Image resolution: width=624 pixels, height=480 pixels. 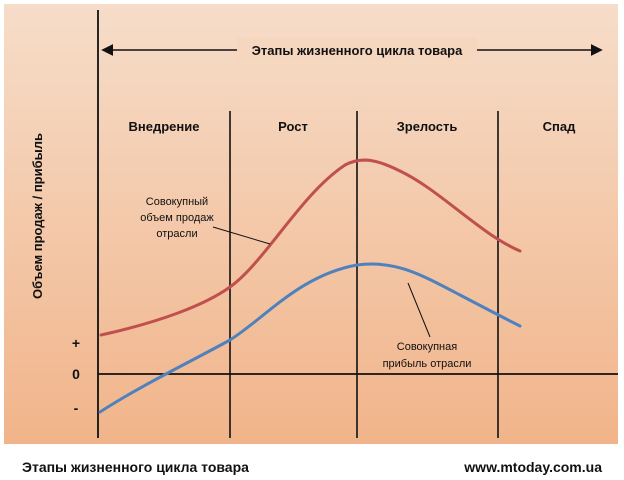 What do you see at coordinates (176, 234) in the screenshot?
I see `sales-curve-label-line-3: отрасли` at bounding box center [176, 234].